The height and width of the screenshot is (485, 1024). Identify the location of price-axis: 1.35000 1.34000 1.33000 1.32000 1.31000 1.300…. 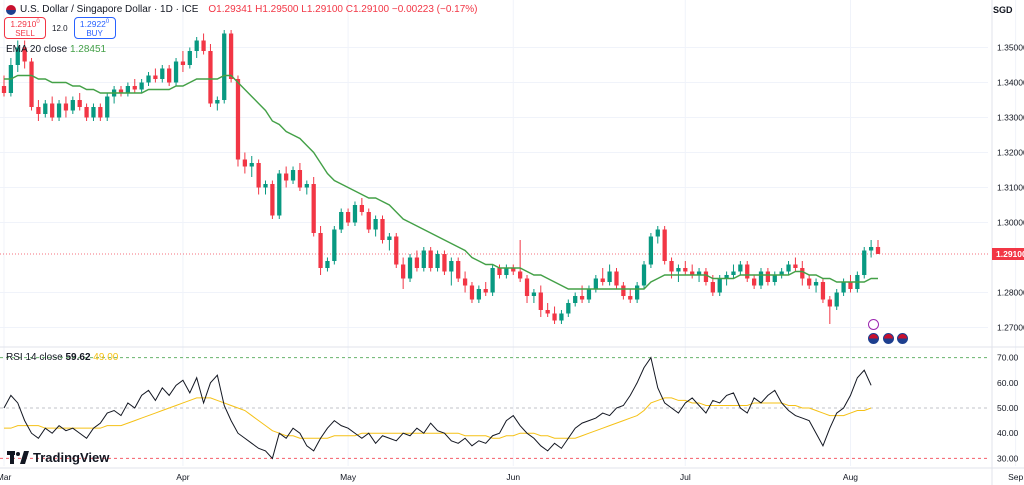
(1010, 188).